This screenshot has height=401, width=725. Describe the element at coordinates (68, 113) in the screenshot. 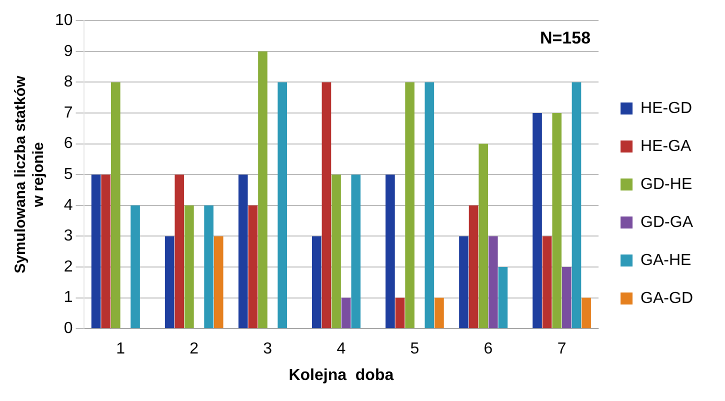

I see `y-tick-label: 7` at that location.